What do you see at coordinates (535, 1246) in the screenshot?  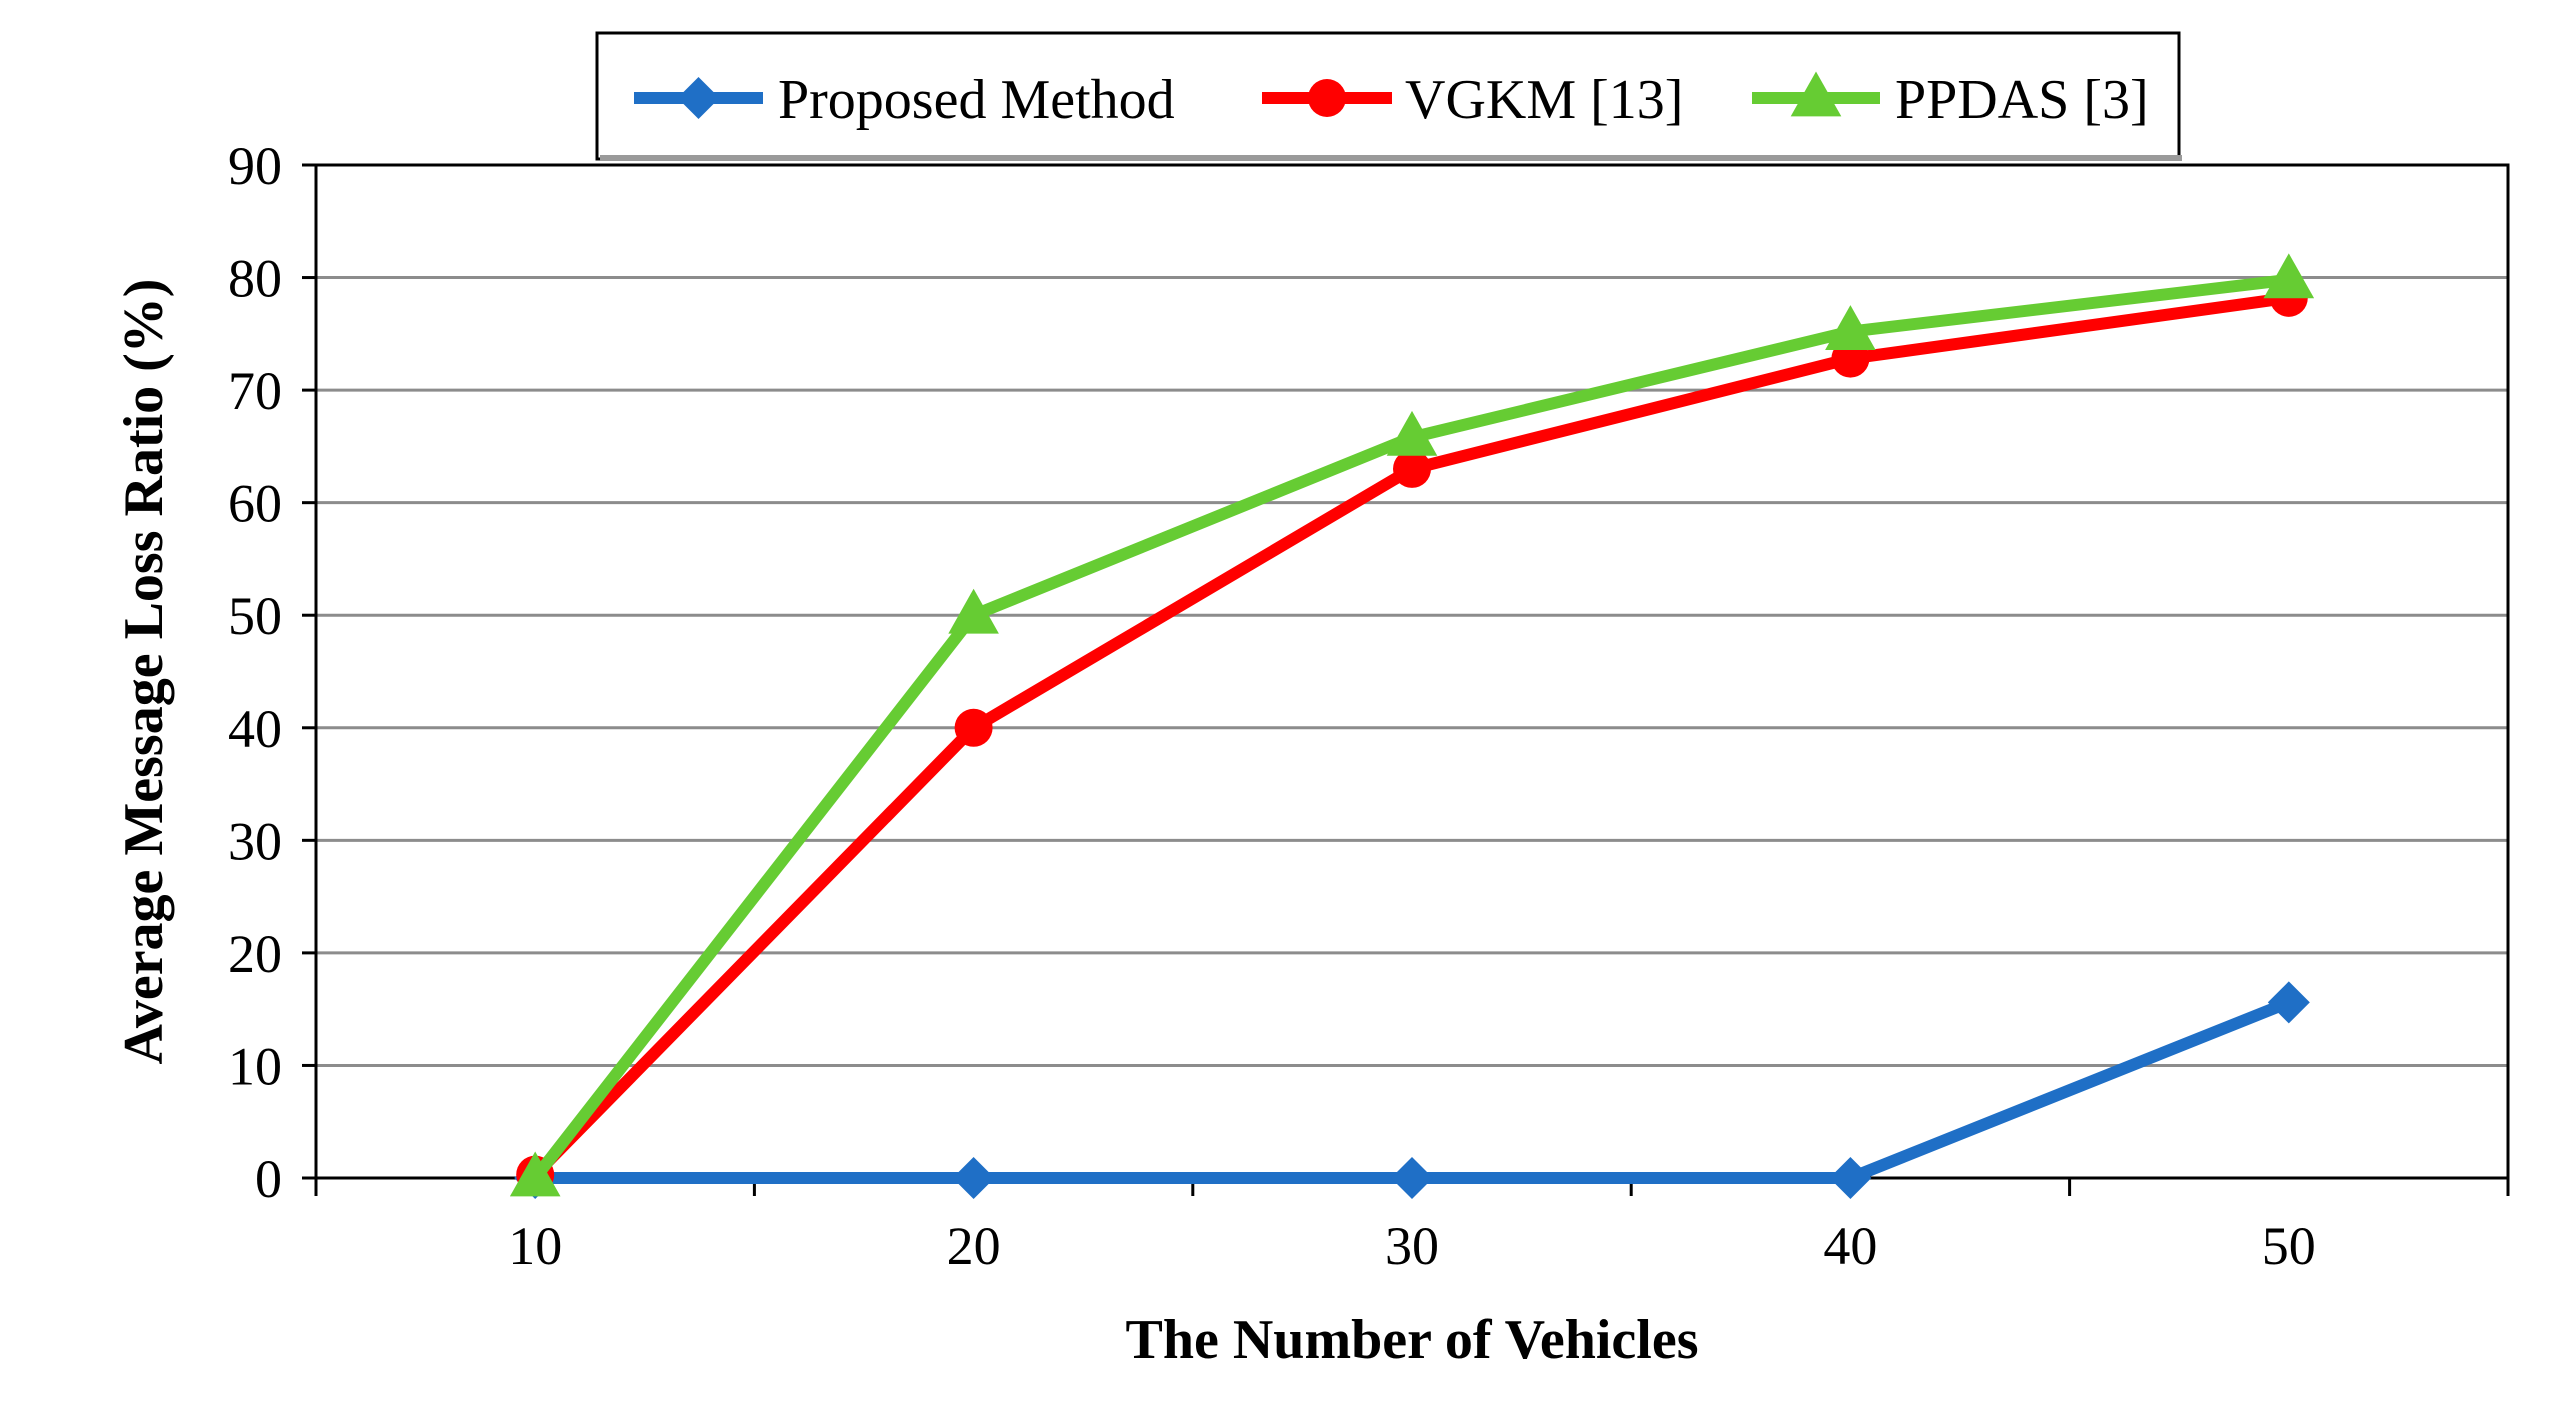 I see `x-tick-label: 10` at bounding box center [535, 1246].